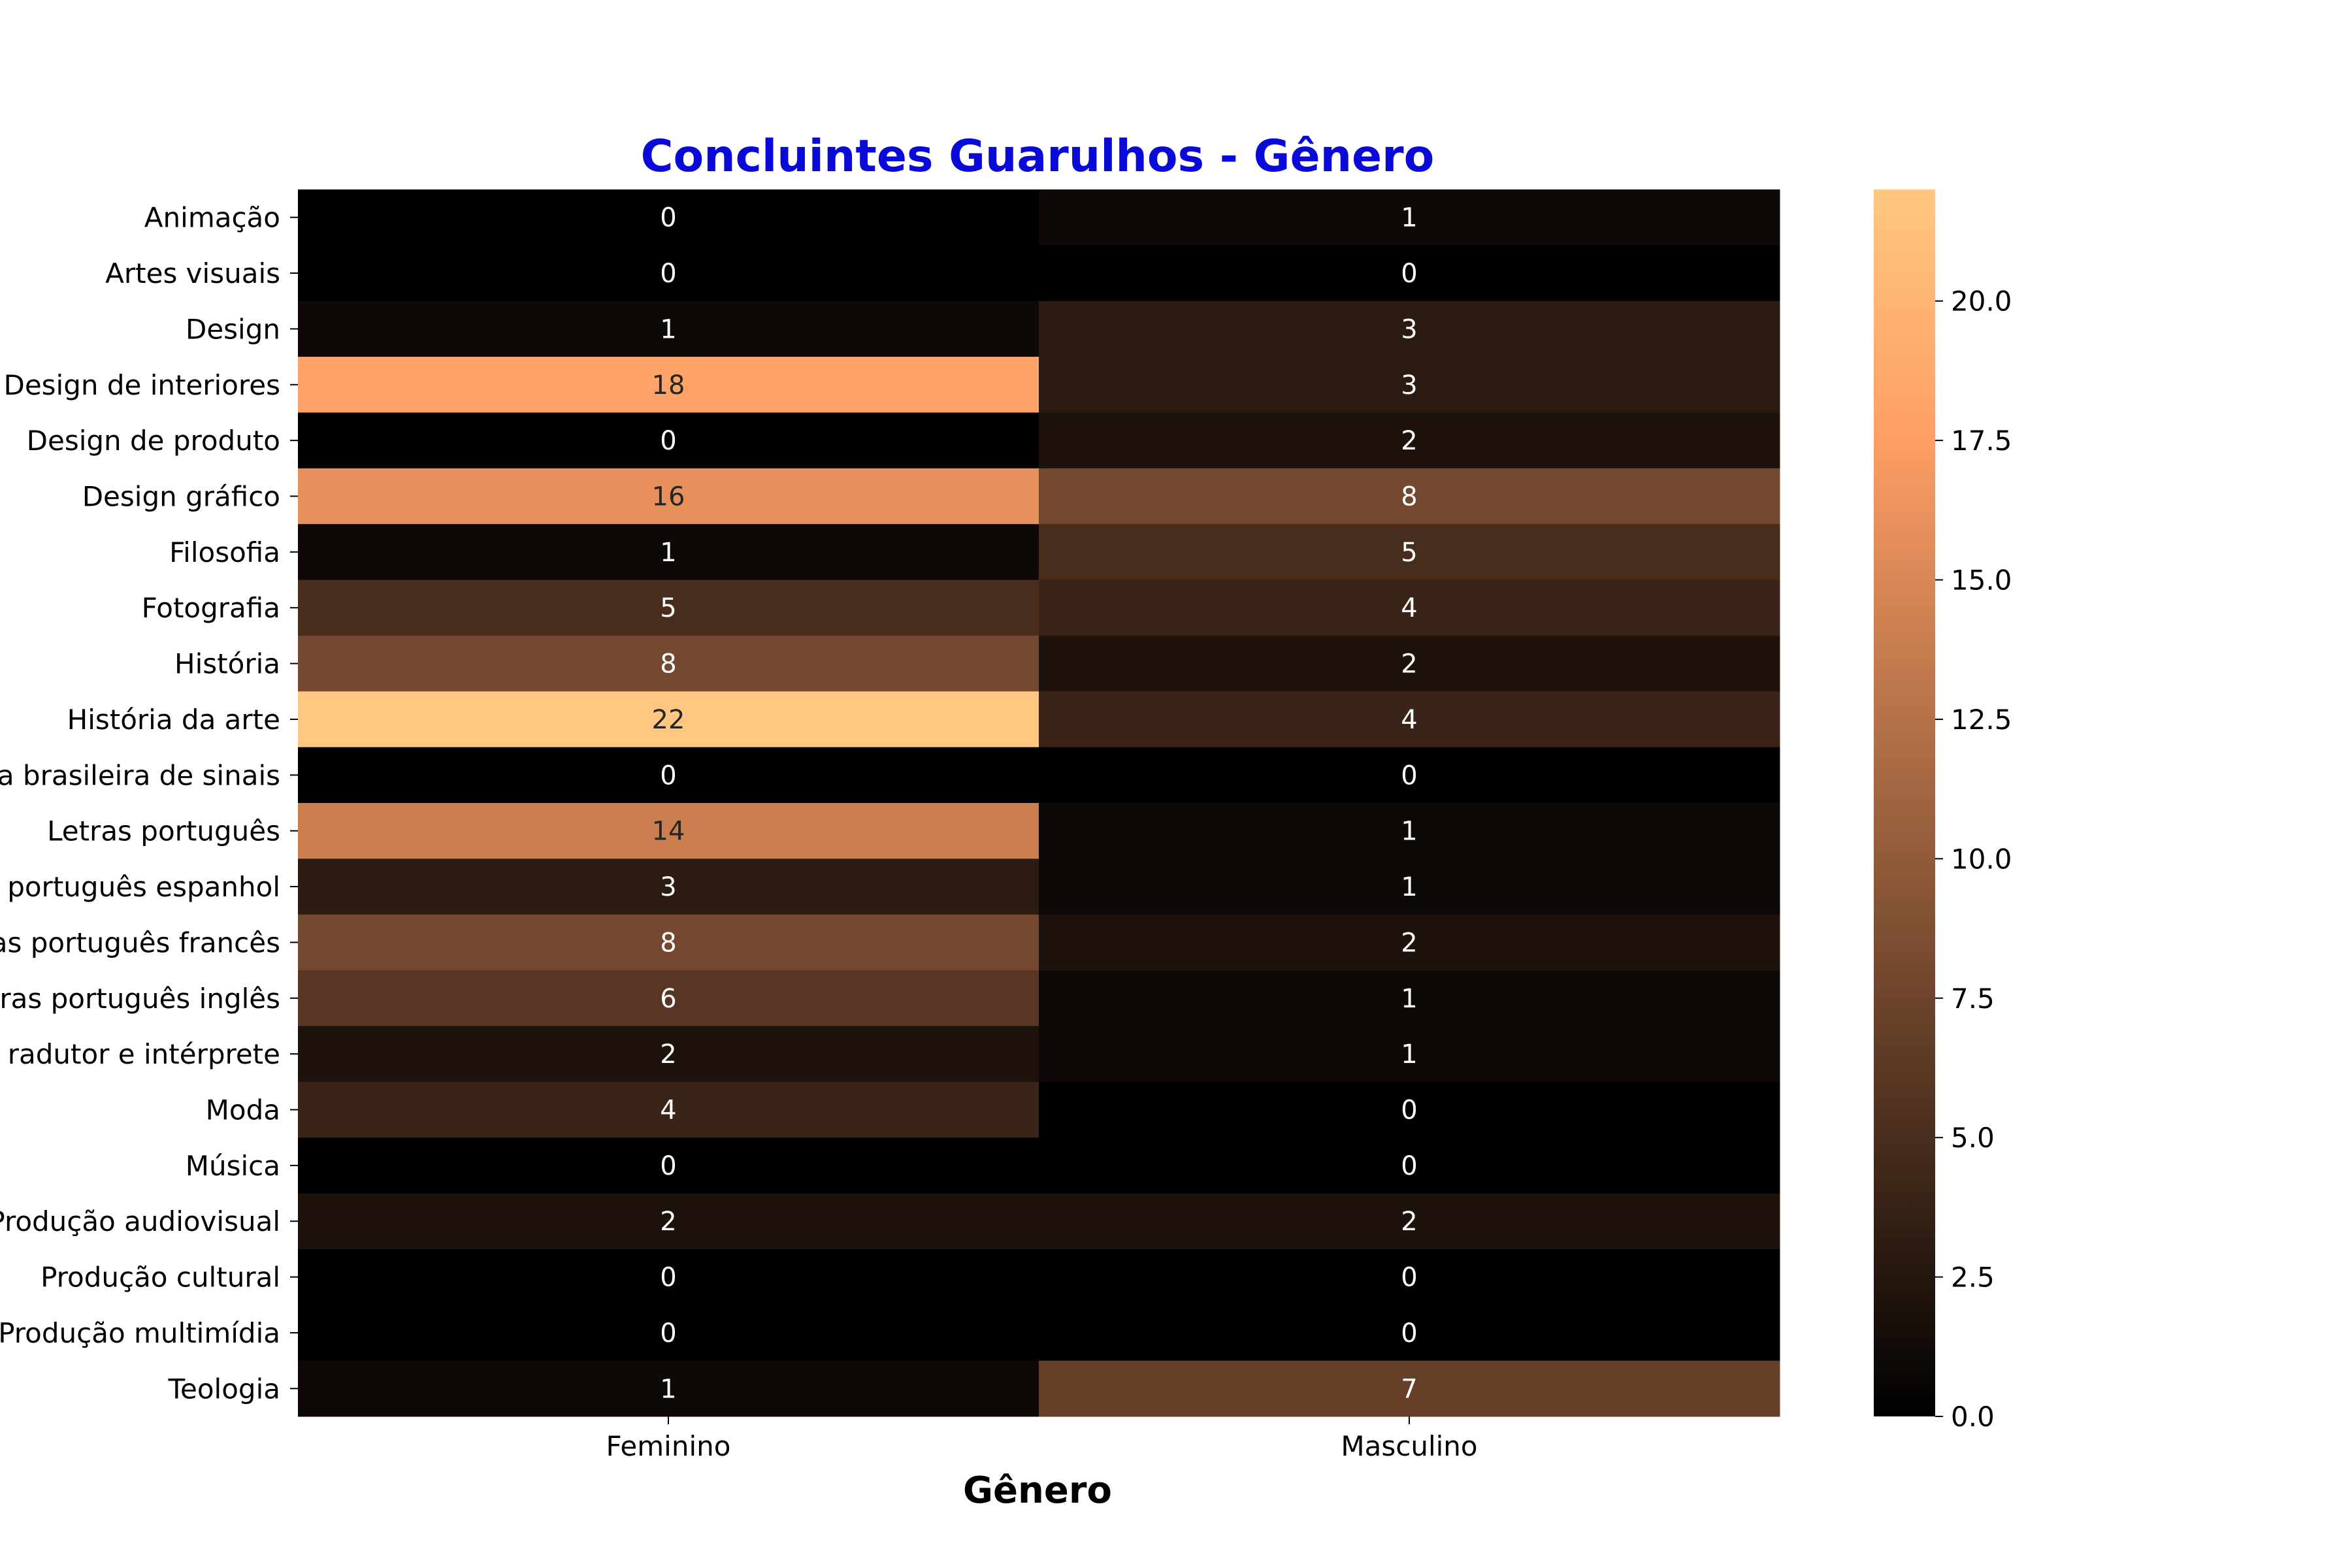 This screenshot has width=2352, height=1568. I want to click on cell-value-label: 6, so click(668, 999).